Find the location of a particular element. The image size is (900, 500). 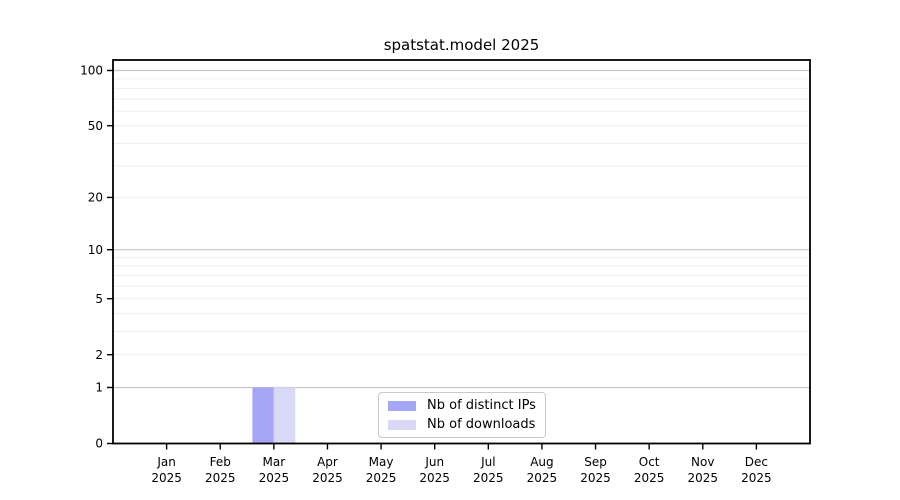

y-tick-label: 5 is located at coordinates (99, 299).